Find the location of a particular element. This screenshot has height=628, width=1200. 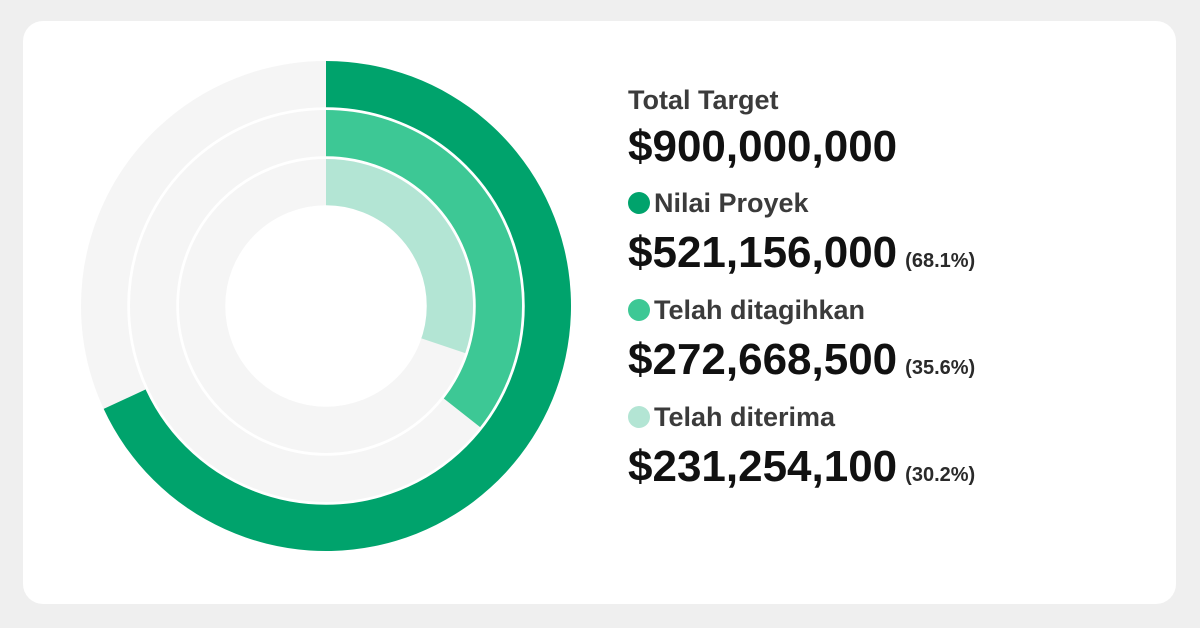

total-target-label: Total Target is located at coordinates (703, 100).